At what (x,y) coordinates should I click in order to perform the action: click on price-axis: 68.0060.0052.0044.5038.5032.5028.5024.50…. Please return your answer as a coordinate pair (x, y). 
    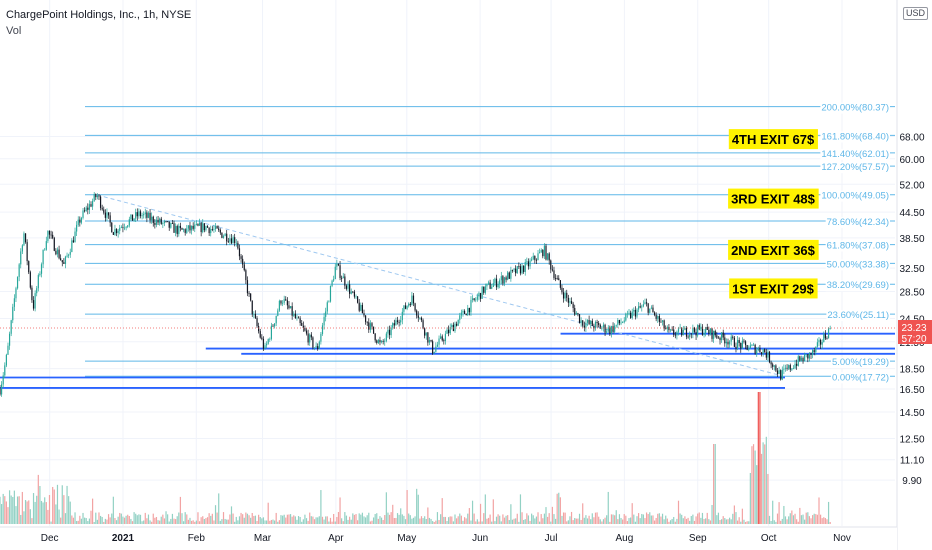
    Looking at the image, I should click on (914, 275).